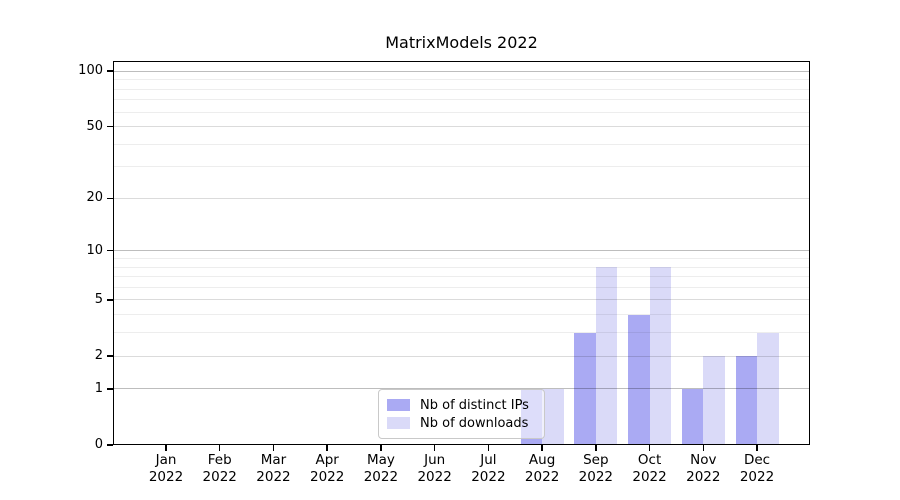 This screenshot has width=900, height=500. Describe the element at coordinates (98, 355) in the screenshot. I see `y-tick-label: 2` at that location.